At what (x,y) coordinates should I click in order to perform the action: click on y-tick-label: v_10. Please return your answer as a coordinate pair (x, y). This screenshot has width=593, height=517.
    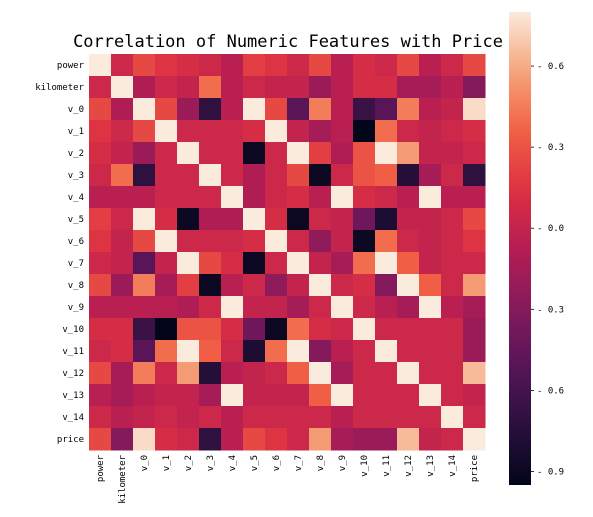
    Looking at the image, I should click on (73, 330).